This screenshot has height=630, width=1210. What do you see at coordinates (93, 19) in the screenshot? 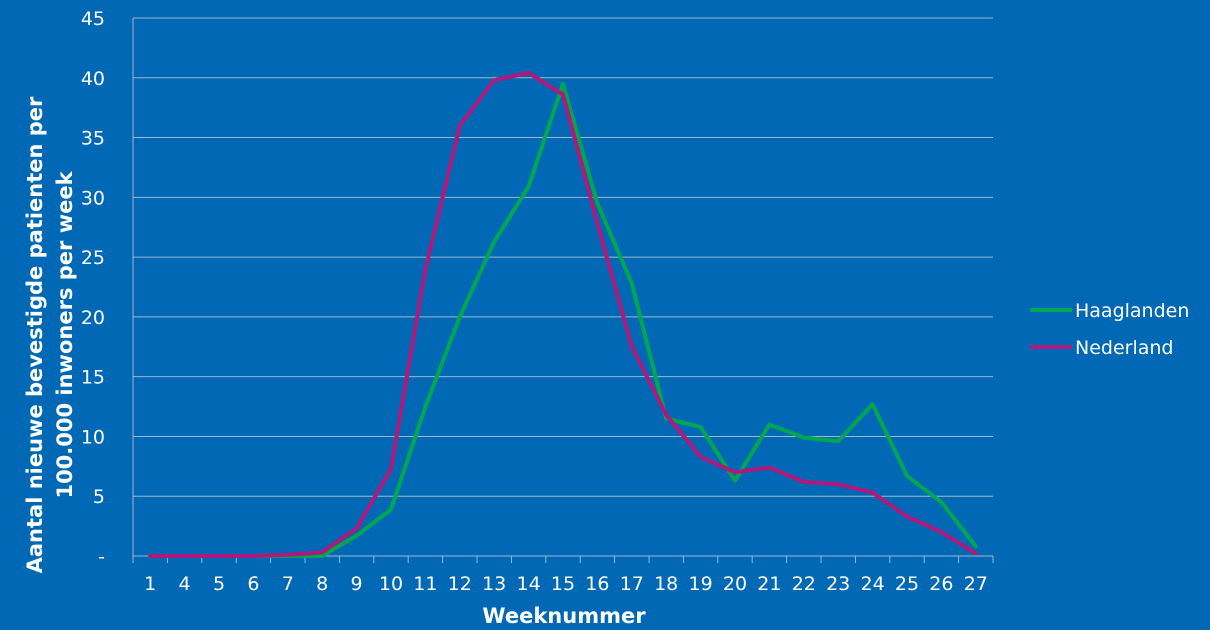
I see `y-tick-label: 45` at bounding box center [93, 19].